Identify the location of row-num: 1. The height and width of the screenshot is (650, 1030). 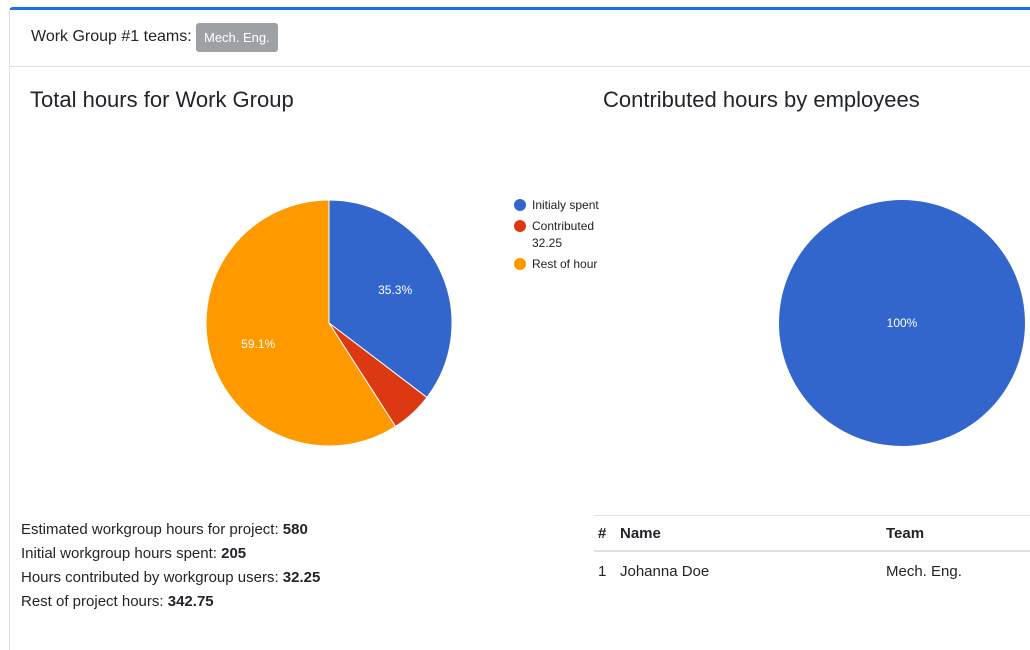
(602, 571).